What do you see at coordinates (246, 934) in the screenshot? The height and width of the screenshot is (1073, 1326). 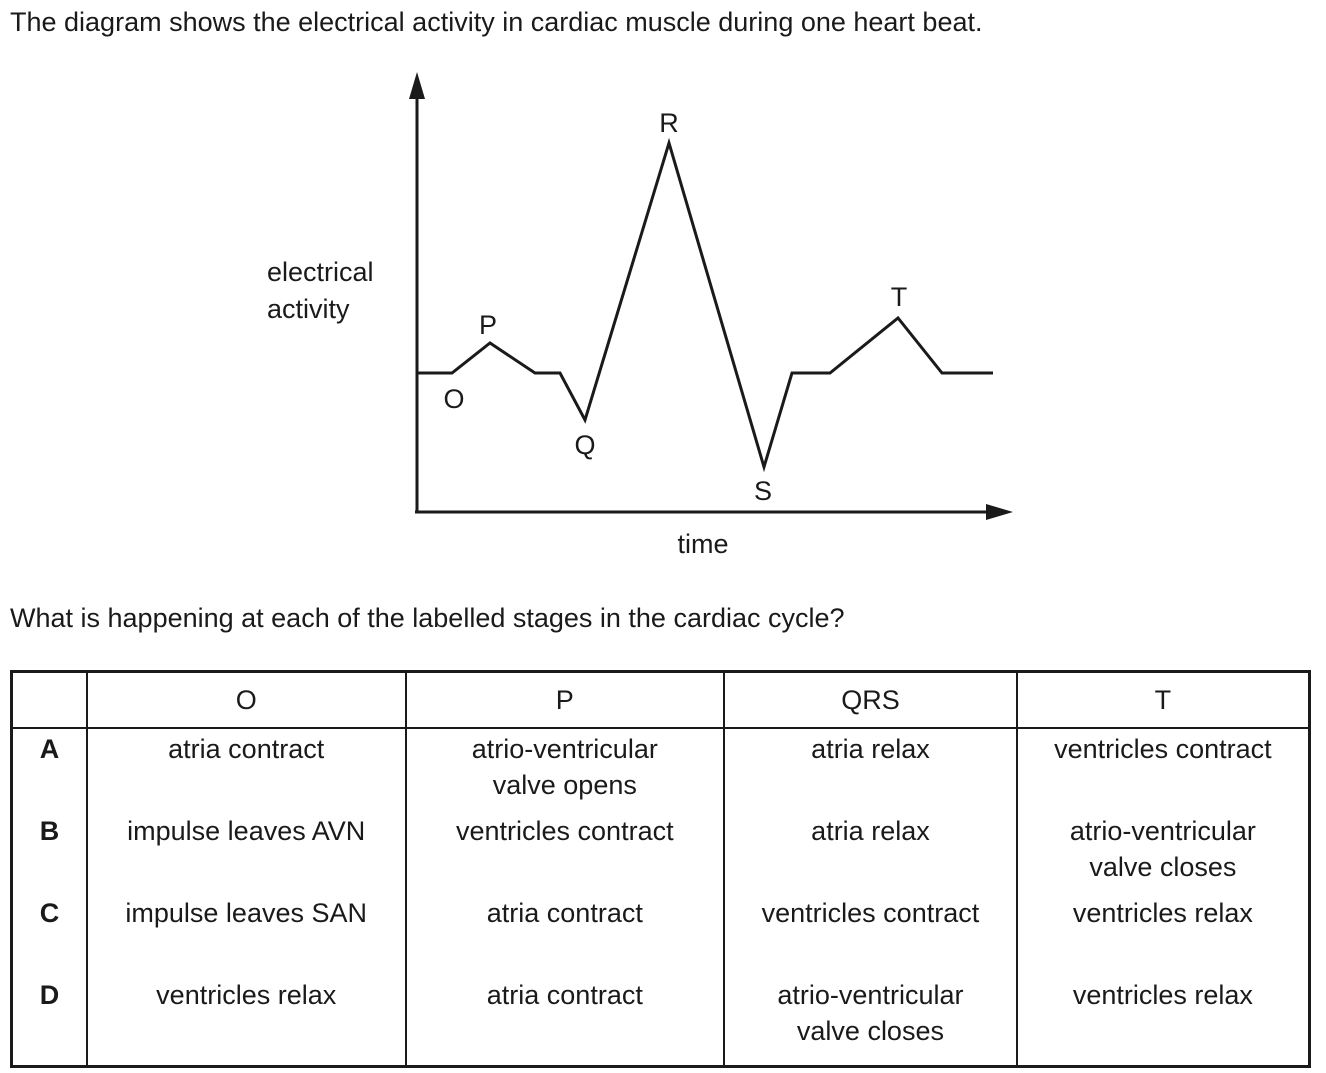 I see `cell-o: impulse leaves SAN` at bounding box center [246, 934].